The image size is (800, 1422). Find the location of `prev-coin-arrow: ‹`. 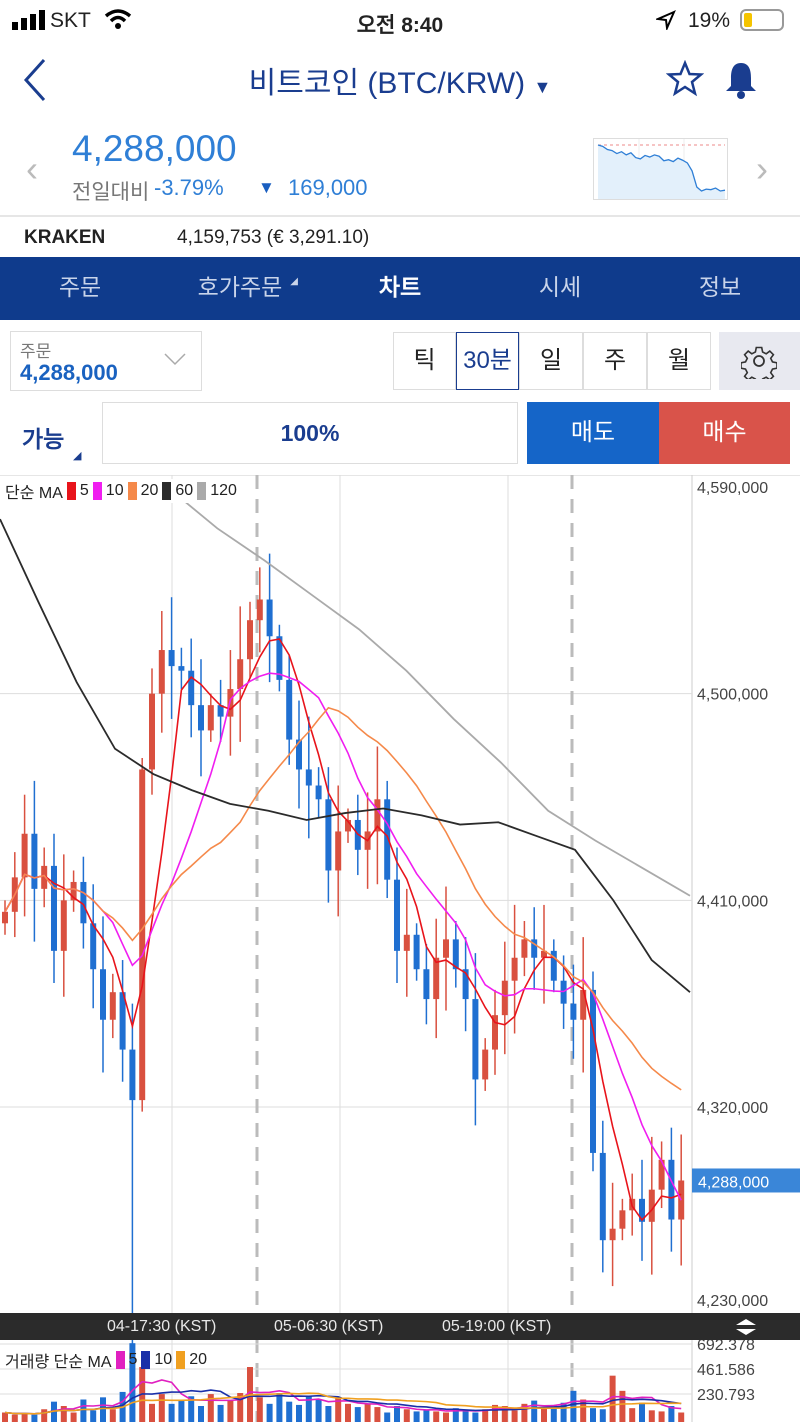

prev-coin-arrow: ‹ is located at coordinates (32, 168).